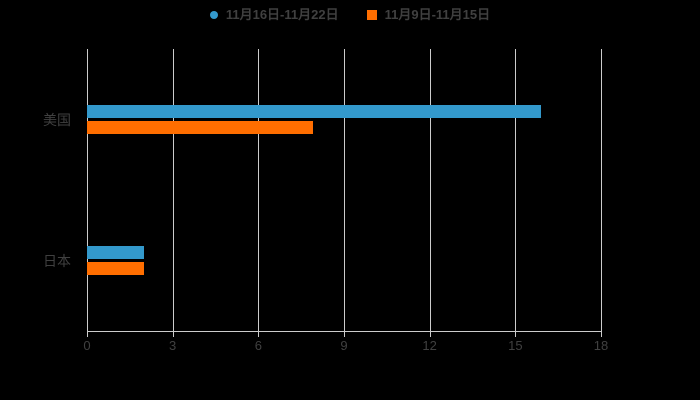 The height and width of the screenshot is (400, 700). Describe the element at coordinates (282, 14) in the screenshot. I see `legend-label: 11月16日-11月22日` at that location.